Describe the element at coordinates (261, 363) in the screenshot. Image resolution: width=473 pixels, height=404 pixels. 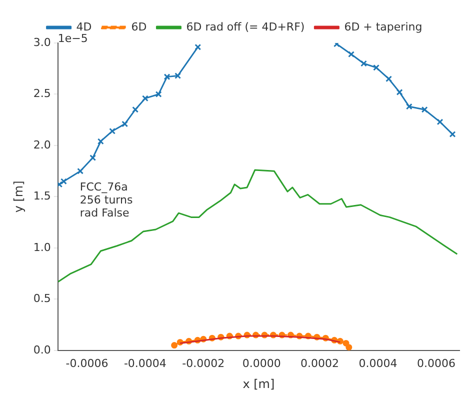
I see `x-tick-label: 0.0000` at that location.